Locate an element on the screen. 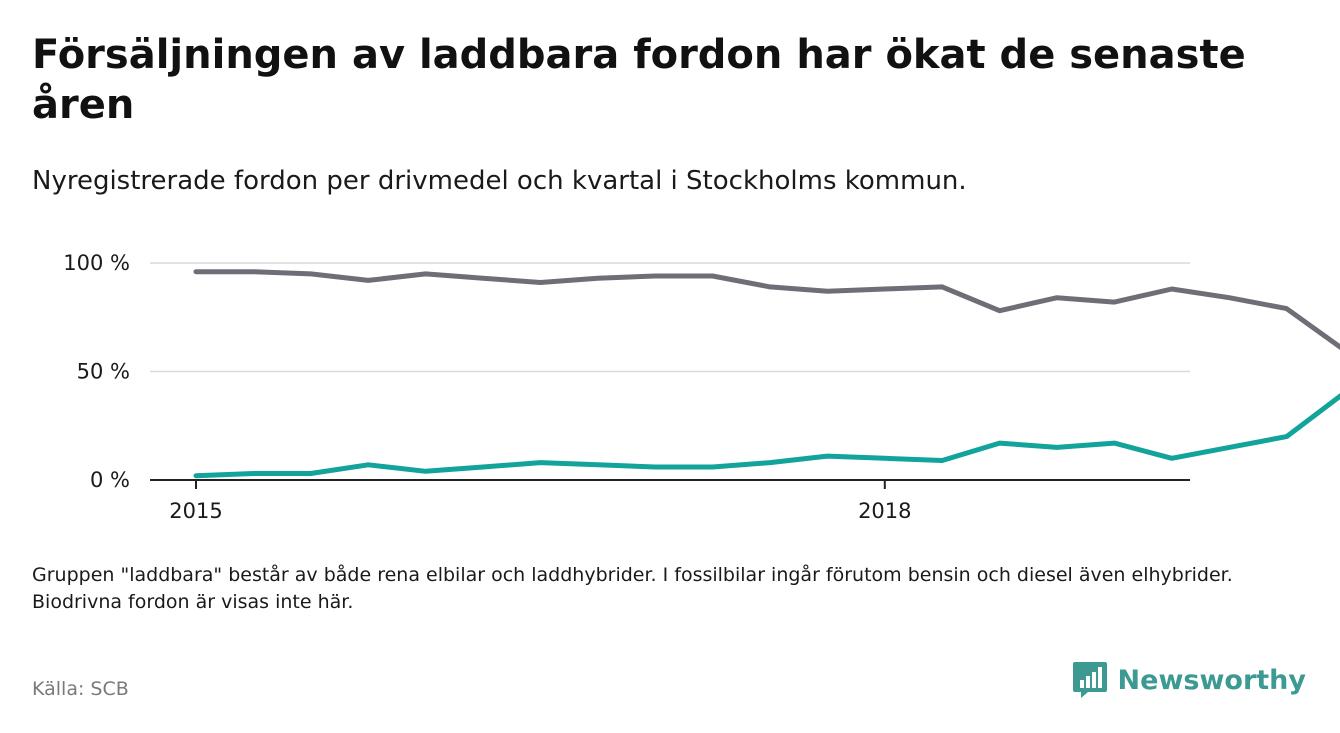 The image size is (1340, 733). x-axis is located at coordinates (670, 484).